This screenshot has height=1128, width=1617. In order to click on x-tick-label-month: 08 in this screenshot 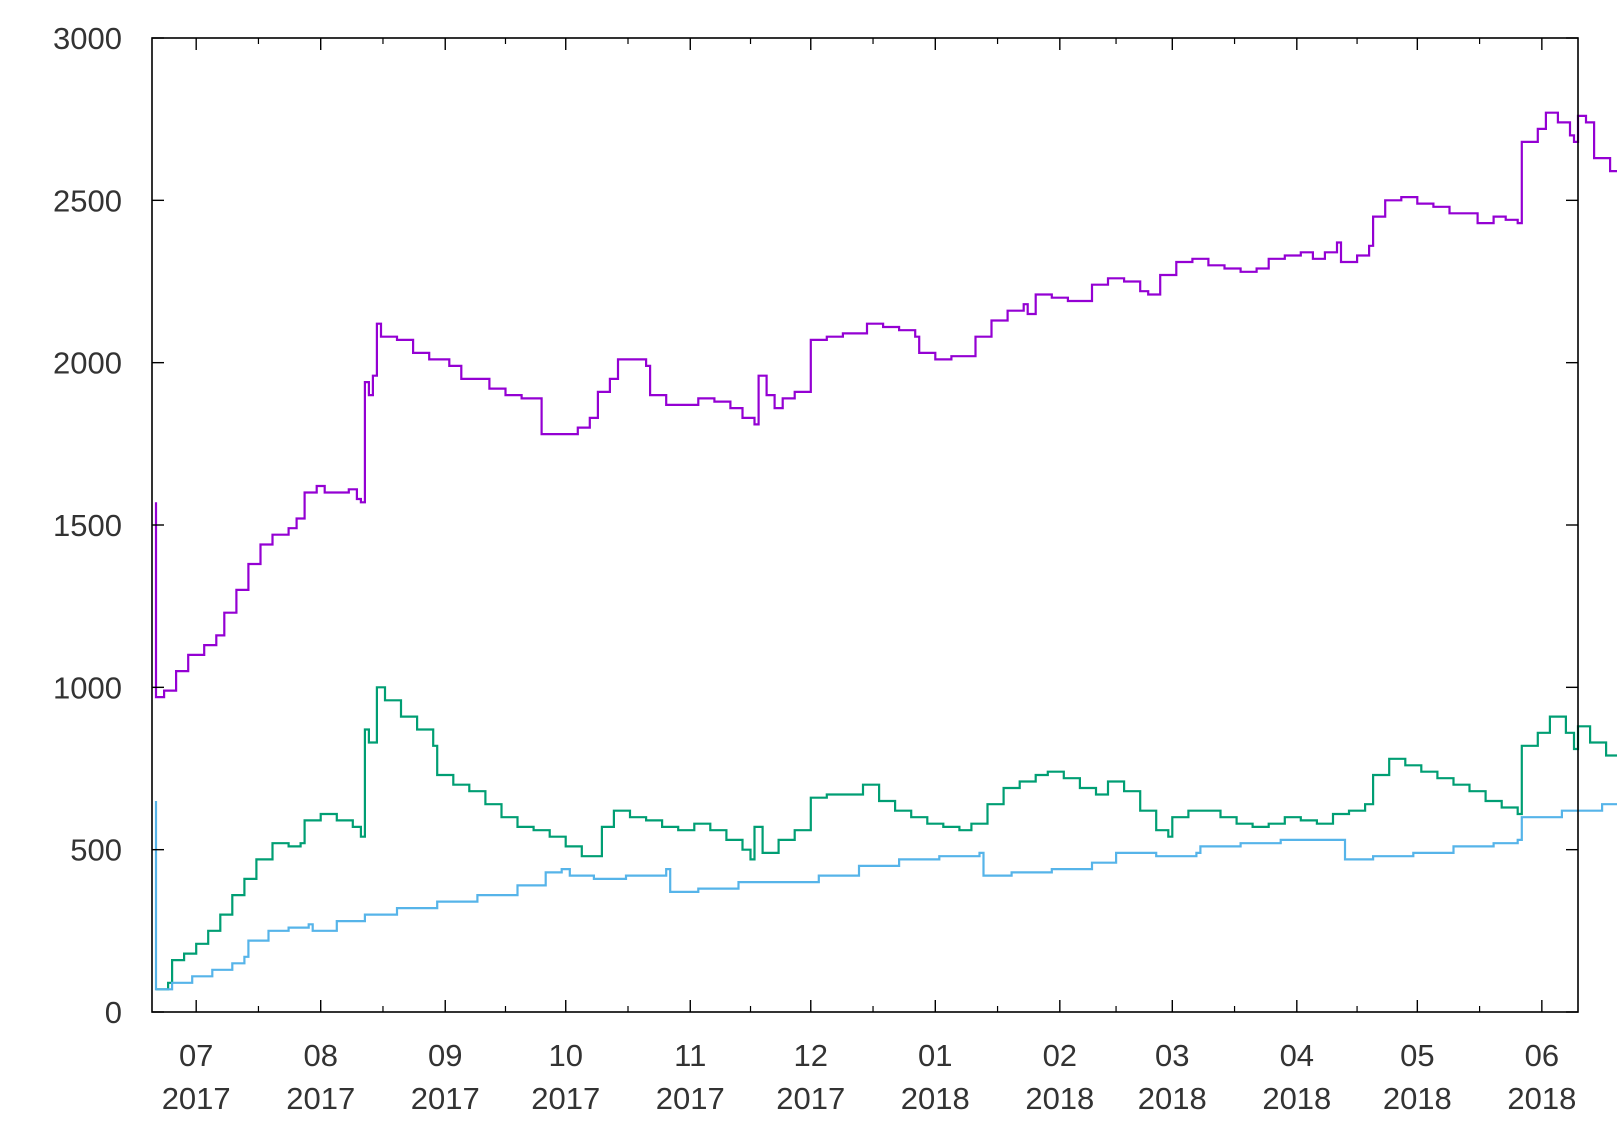, I will do `click(320, 1055)`.